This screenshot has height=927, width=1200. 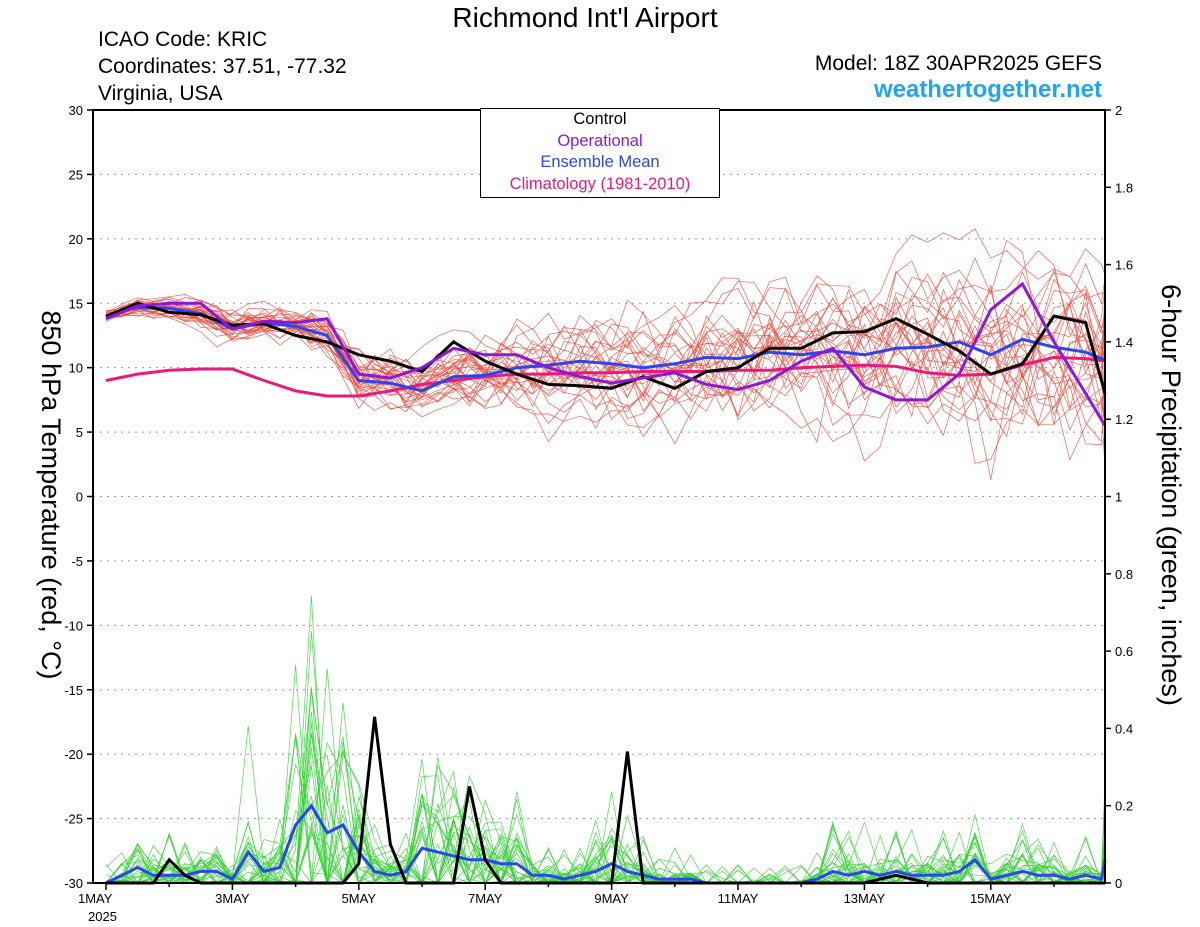 What do you see at coordinates (1171, 495) in the screenshot?
I see `y2-axis-label: 6-hour Precipitation (green, inches)` at bounding box center [1171, 495].